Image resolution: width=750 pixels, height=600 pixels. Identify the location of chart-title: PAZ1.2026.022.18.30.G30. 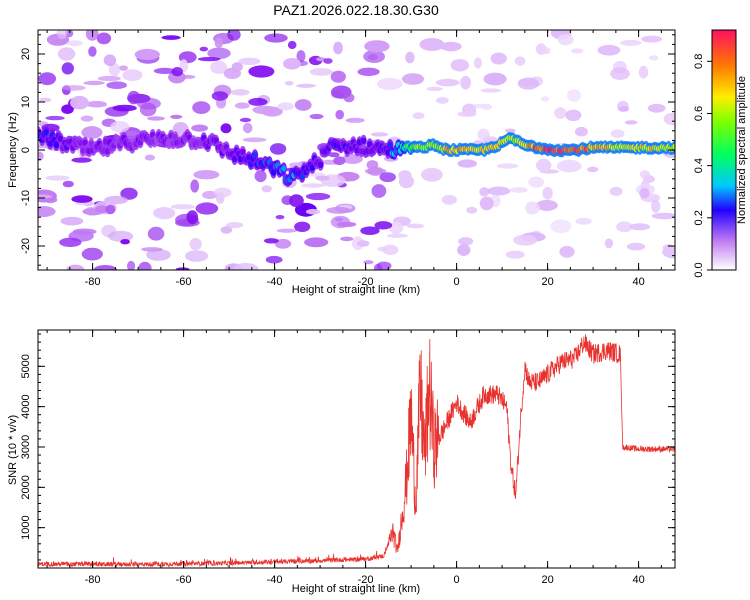
(356, 10).